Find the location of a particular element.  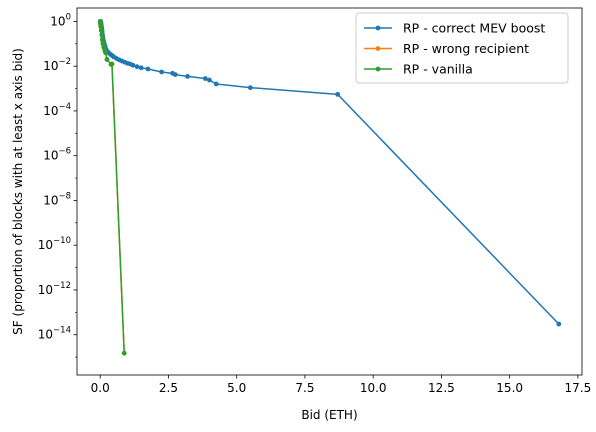

y-tick-label: 10⁻⁴ is located at coordinates (57, 110).